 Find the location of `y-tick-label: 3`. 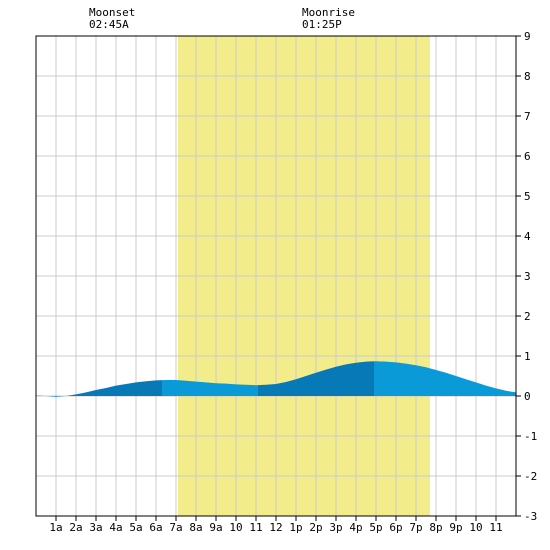

y-tick-label: 3 is located at coordinates (527, 276).